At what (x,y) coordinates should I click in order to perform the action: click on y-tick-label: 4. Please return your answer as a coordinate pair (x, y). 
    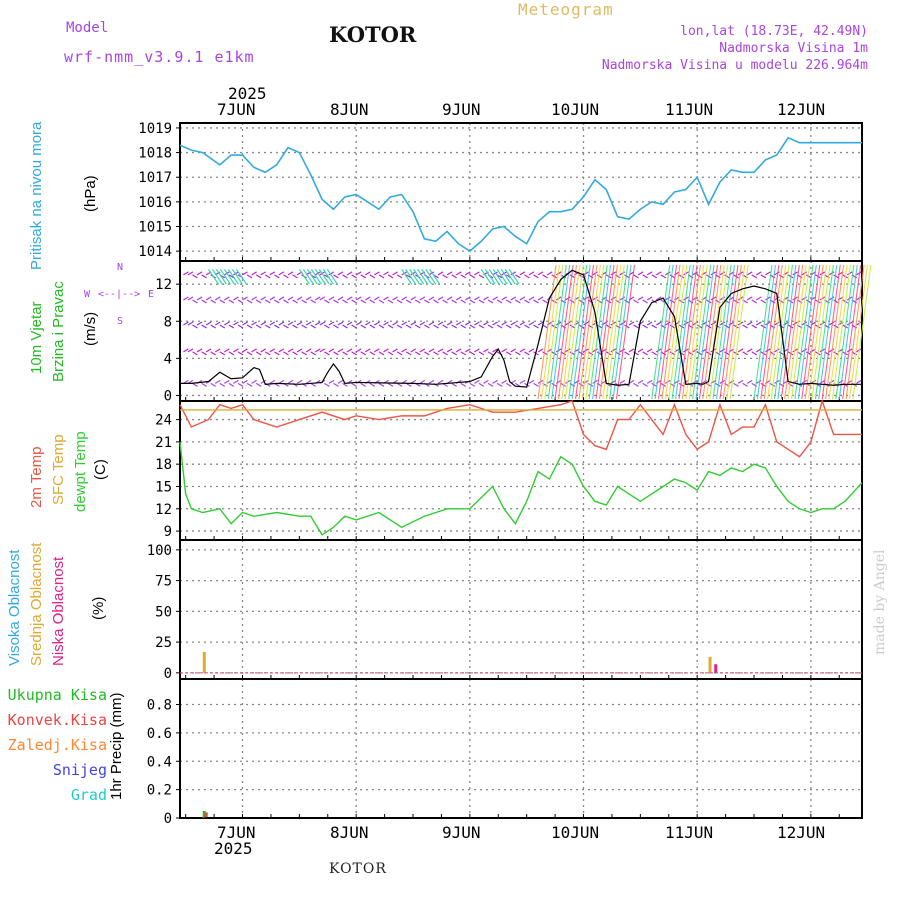
    Looking at the image, I should click on (168, 359).